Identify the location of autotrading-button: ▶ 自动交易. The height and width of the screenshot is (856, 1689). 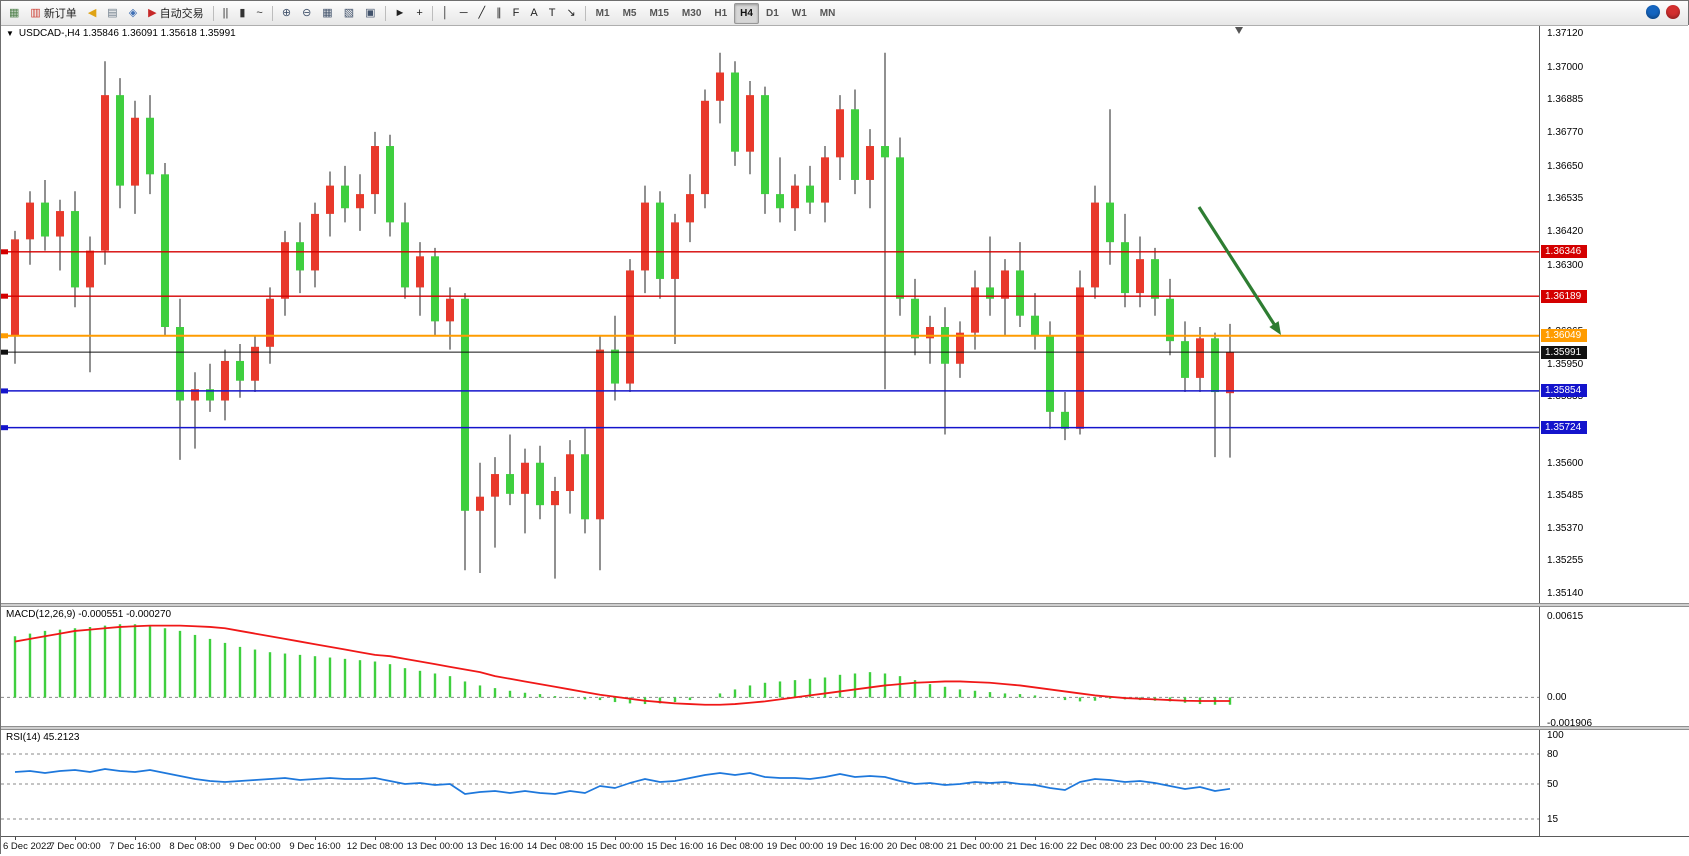
(175, 13).